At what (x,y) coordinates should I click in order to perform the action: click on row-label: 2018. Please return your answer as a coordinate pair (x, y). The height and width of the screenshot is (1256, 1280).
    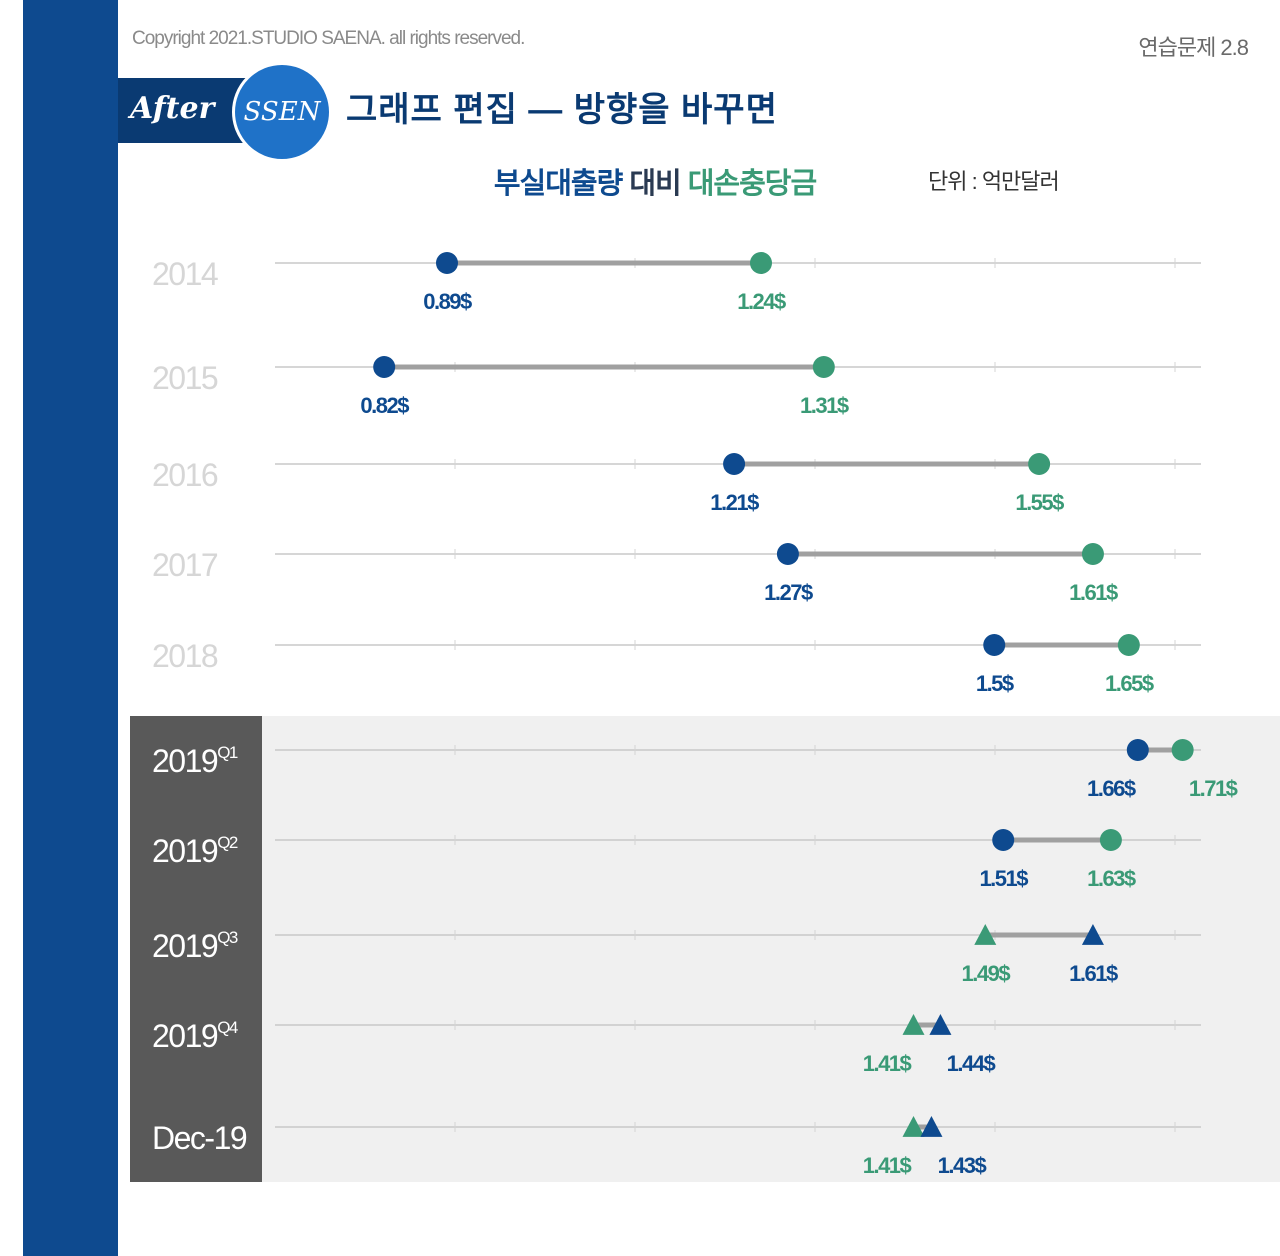
    Looking at the image, I should click on (185, 656).